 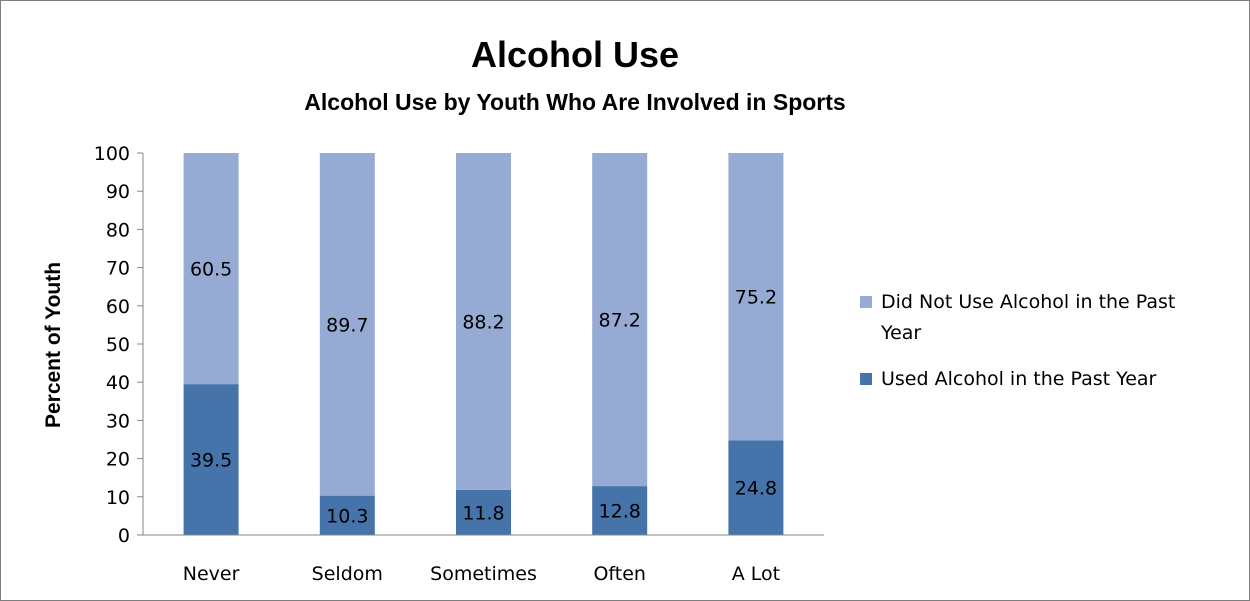 I want to click on data-label: 24.8, so click(x=756, y=489).